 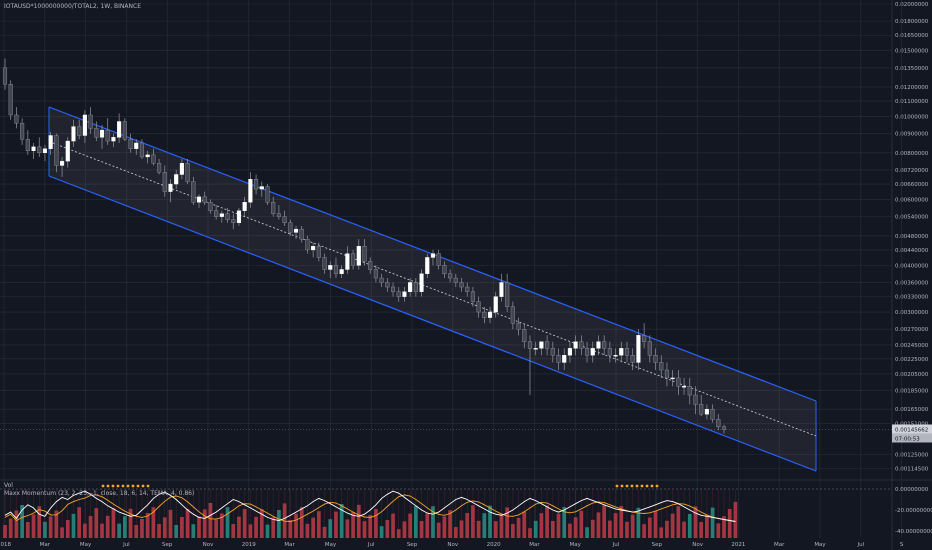 I want to click on y-tick-label: 0.01000000, so click(x=912, y=118).